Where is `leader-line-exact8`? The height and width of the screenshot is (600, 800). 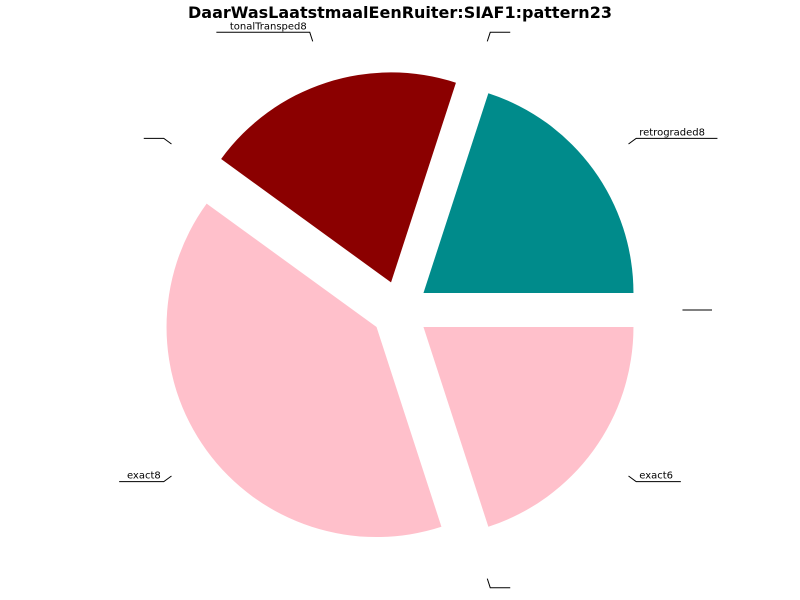 leader-line-exact8 is located at coordinates (145, 479).